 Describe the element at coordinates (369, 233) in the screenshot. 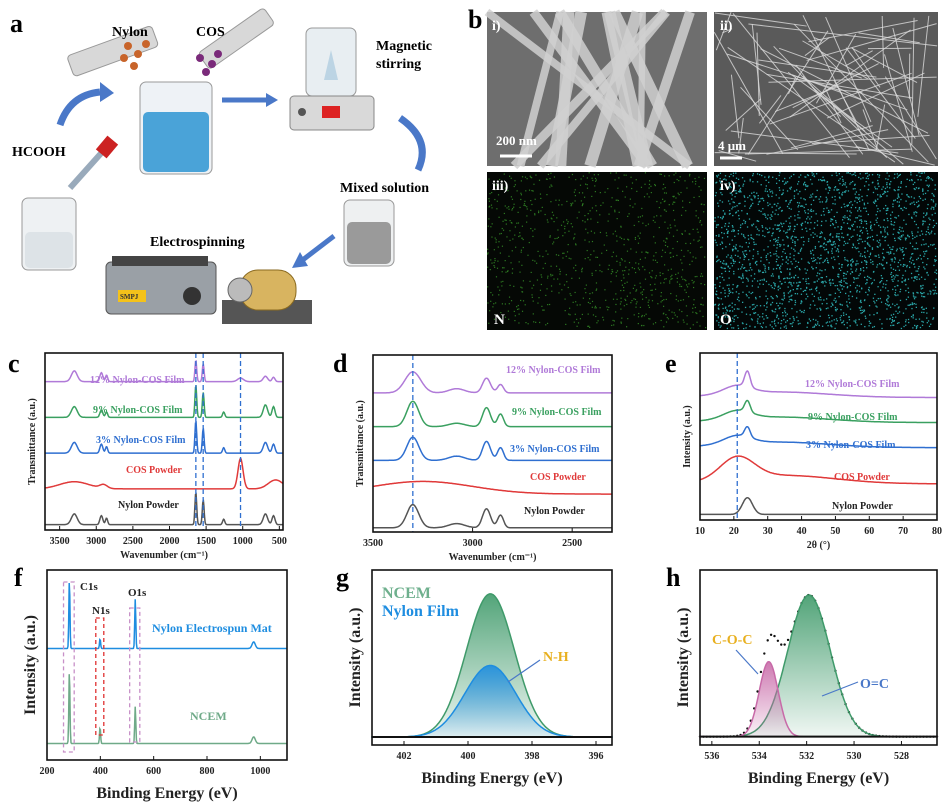

I see `mixed-beaker-icon` at that location.